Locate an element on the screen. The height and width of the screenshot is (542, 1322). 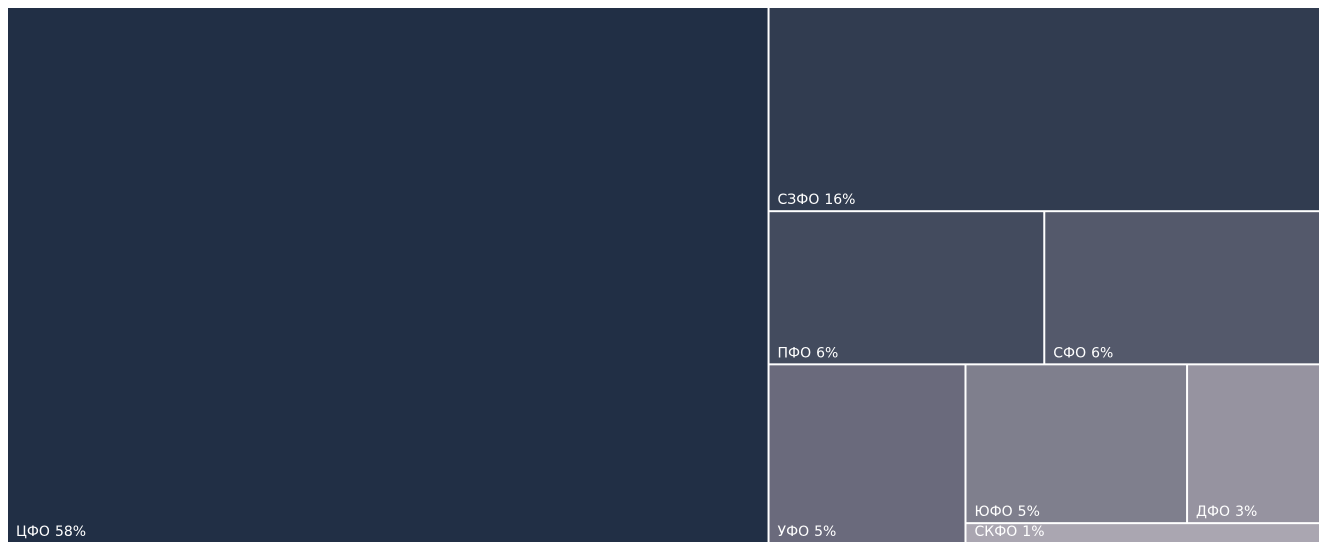
cell-name: ЮФО is located at coordinates (993, 512).